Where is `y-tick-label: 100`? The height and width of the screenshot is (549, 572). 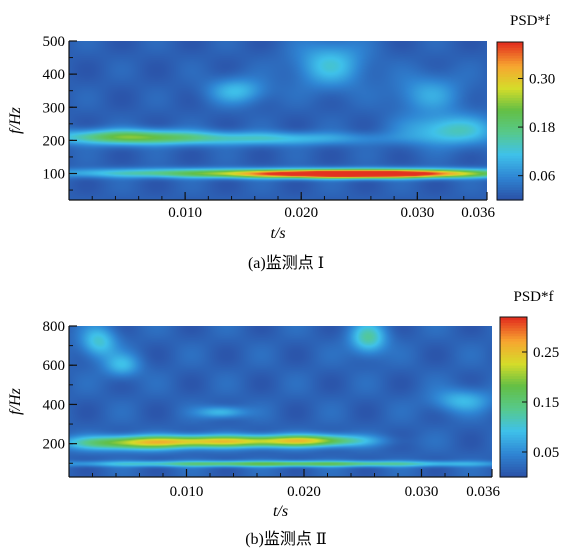
y-tick-label: 100 is located at coordinates (54, 175).